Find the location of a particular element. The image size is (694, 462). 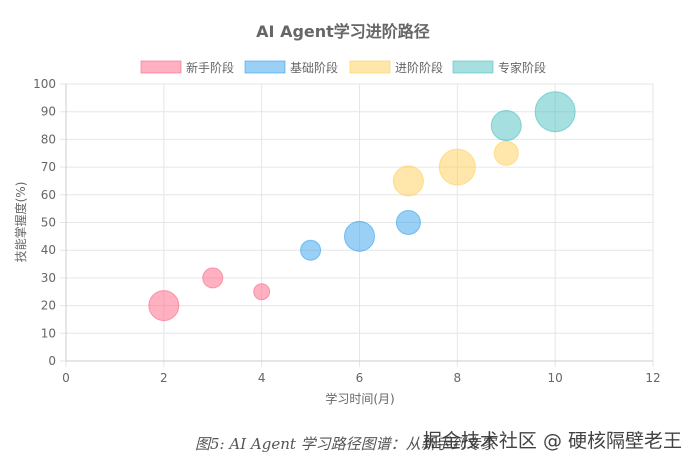

legend-label: 基础阶段 is located at coordinates (314, 67).